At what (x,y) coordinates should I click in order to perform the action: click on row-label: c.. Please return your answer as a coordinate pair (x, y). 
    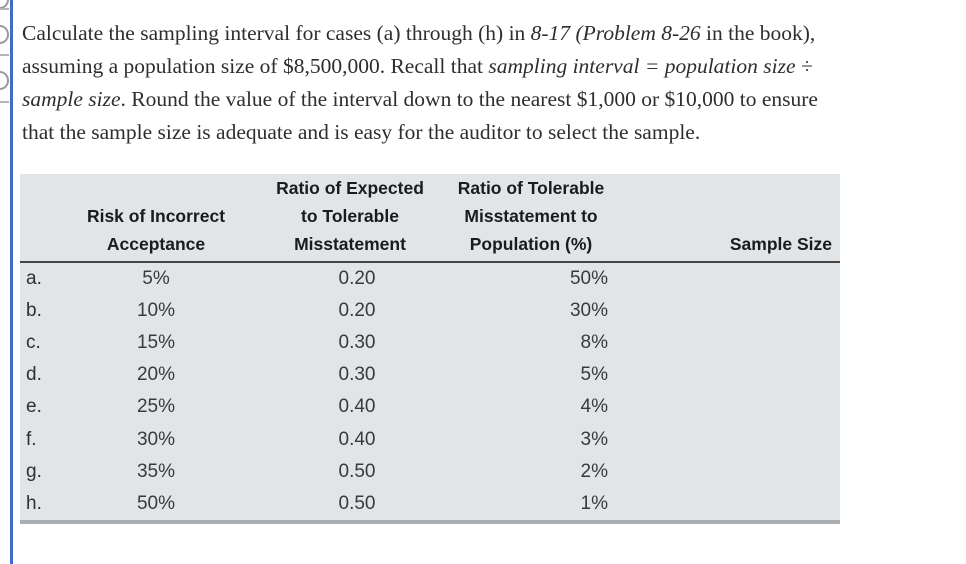
    Looking at the image, I should click on (33, 343).